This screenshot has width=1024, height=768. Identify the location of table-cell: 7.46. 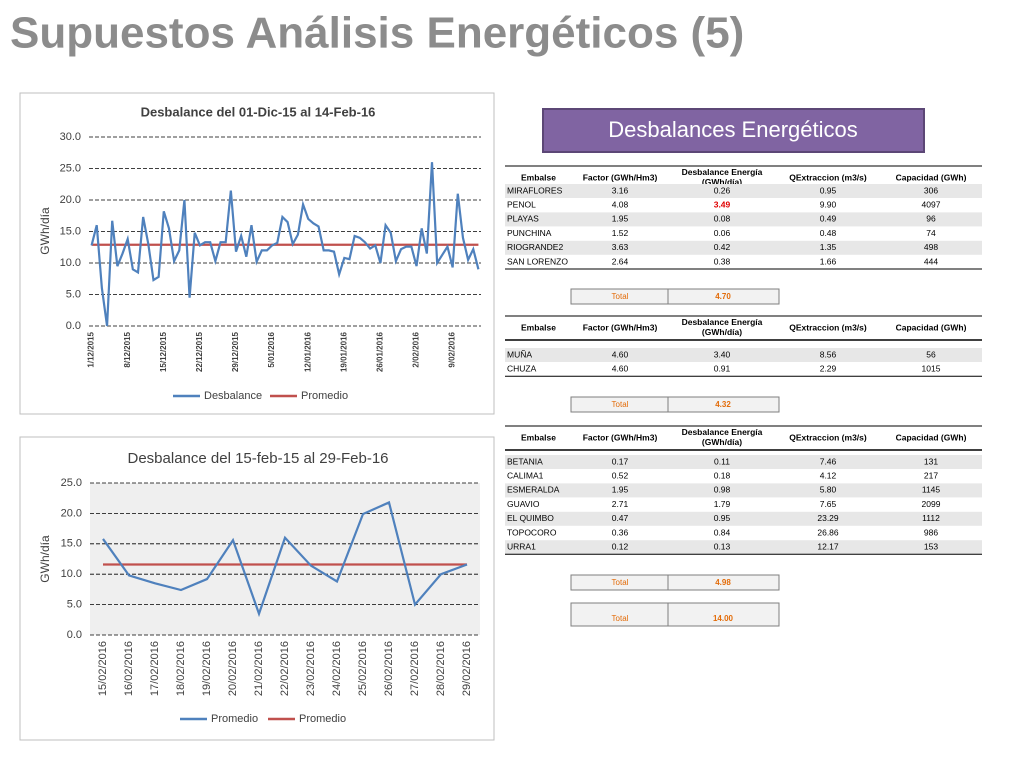
(828, 461).